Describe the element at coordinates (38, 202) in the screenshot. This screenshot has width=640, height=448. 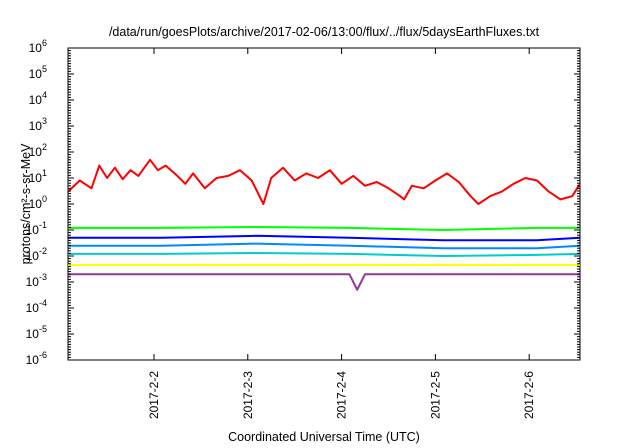
I see `y-tick-label: 10⁰` at that location.